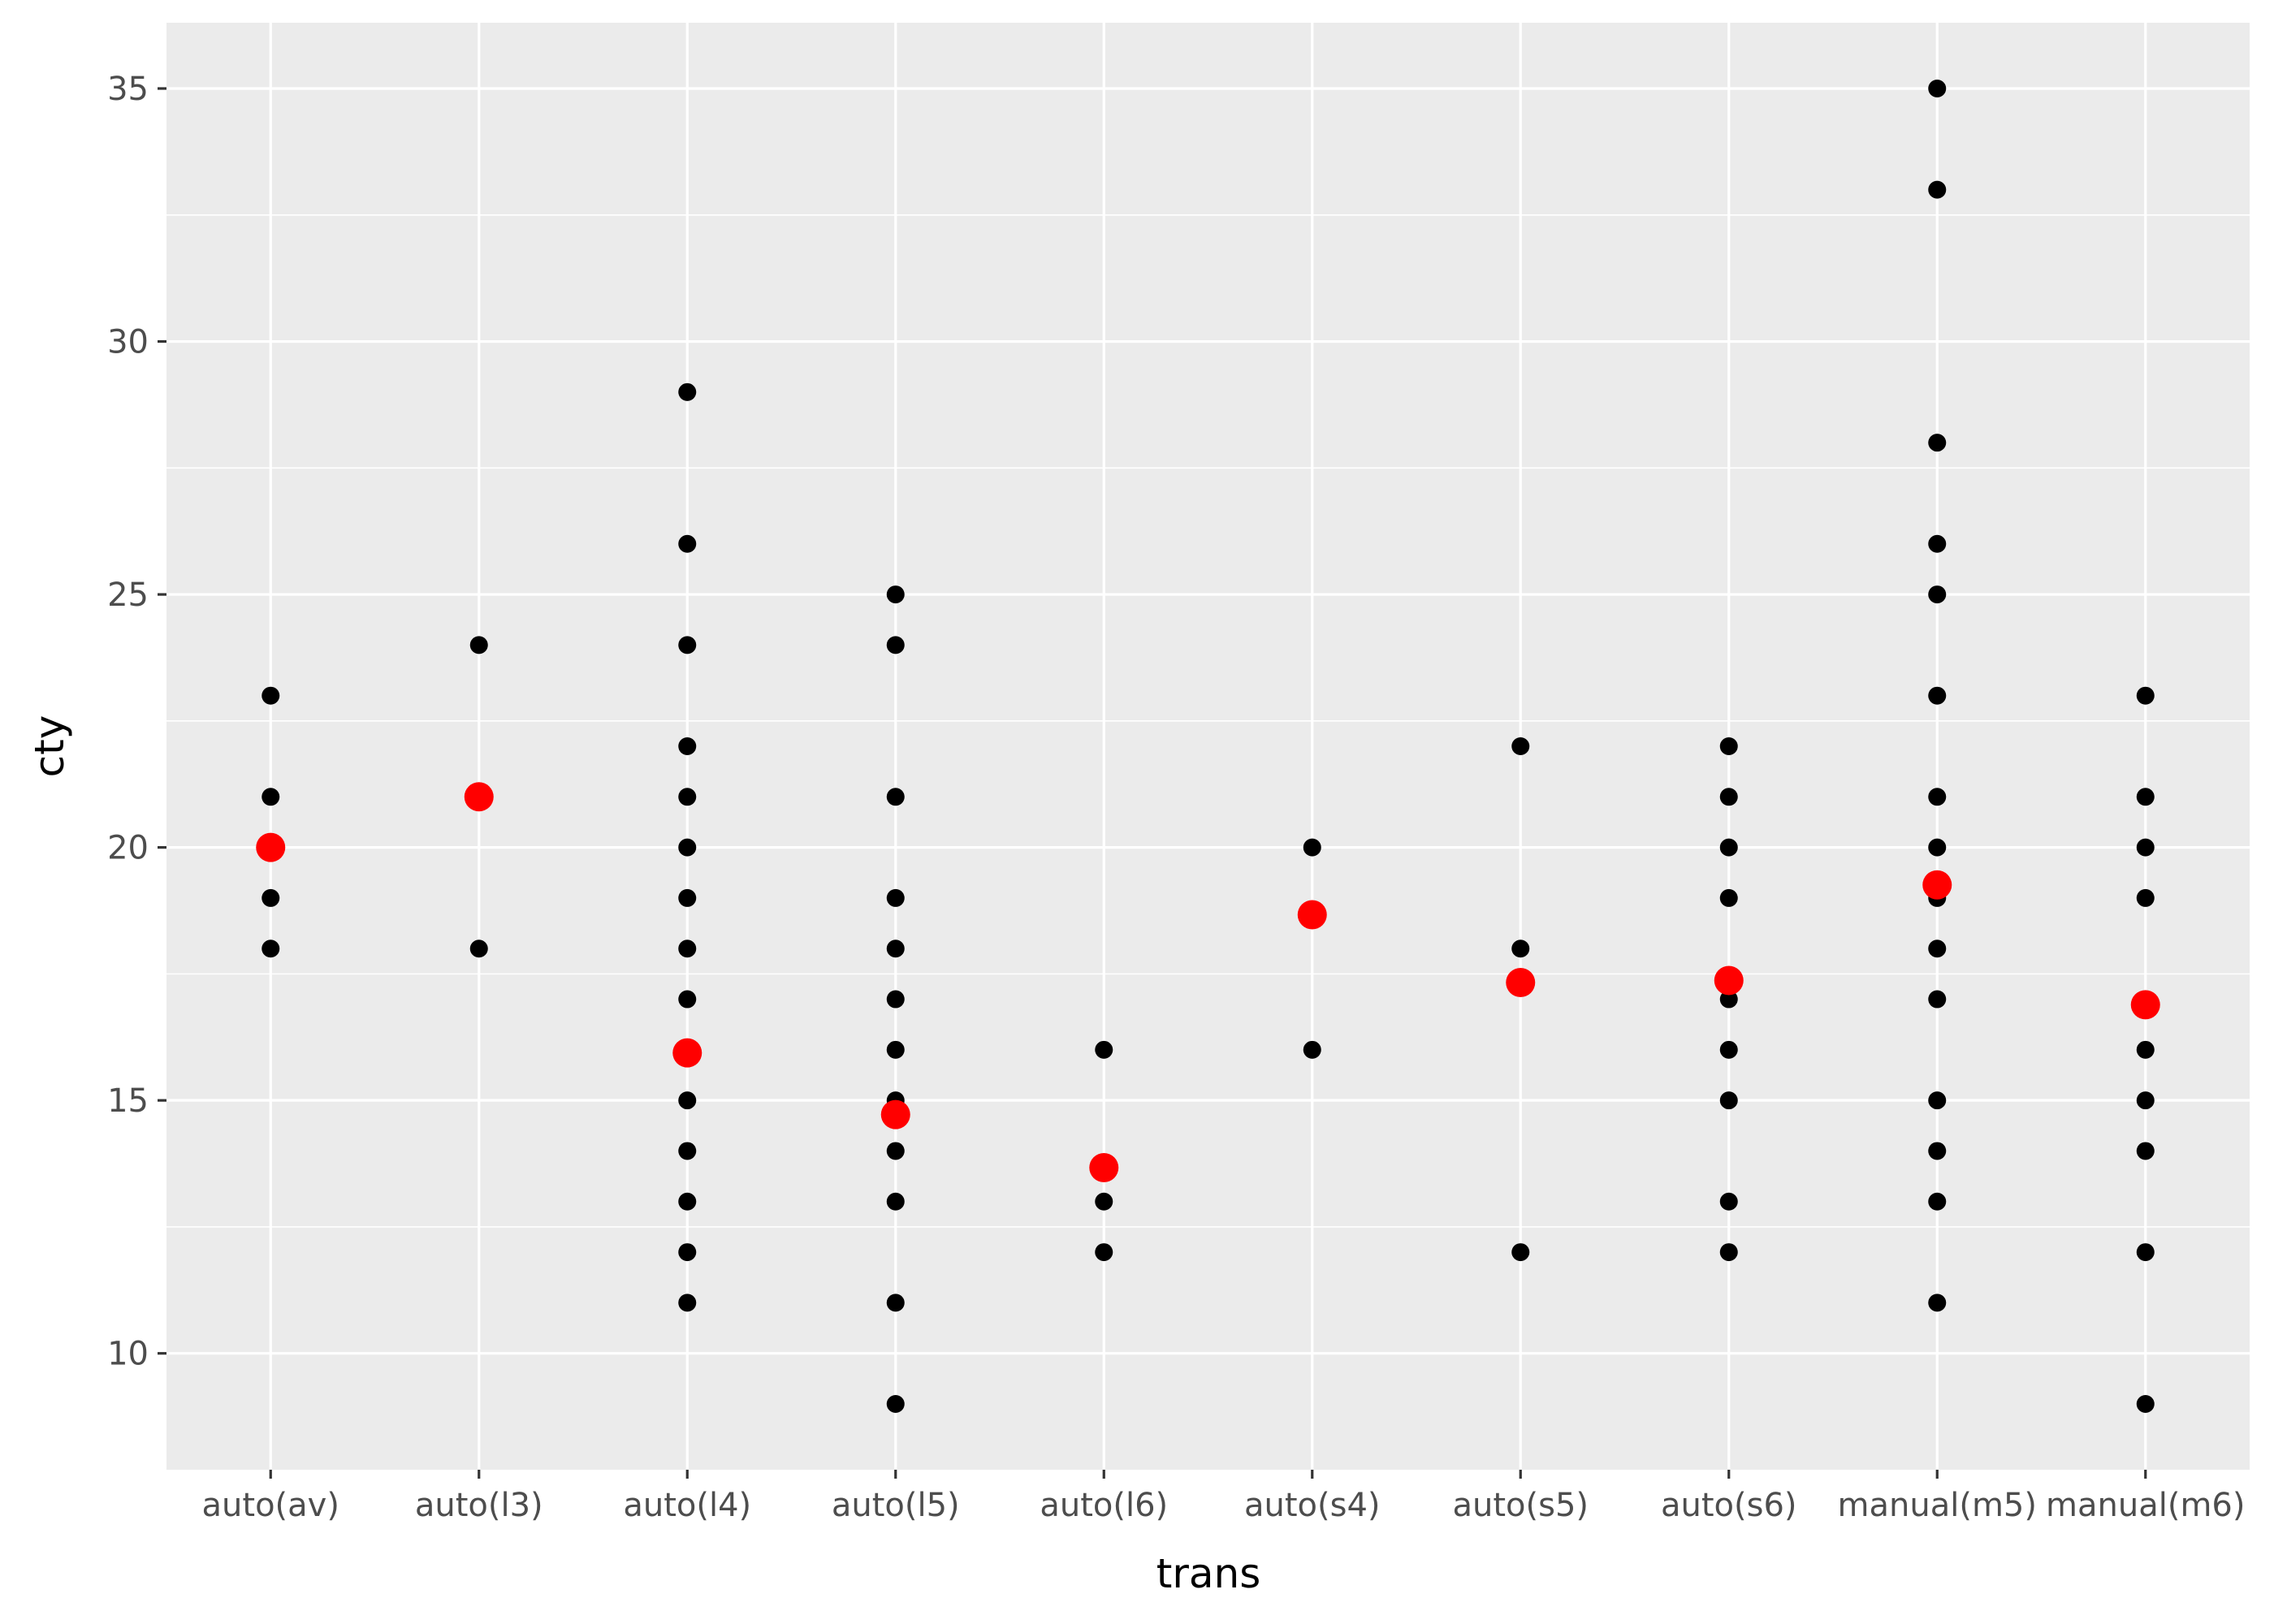 This screenshot has width=2274, height=1624. Describe the element at coordinates (128, 342) in the screenshot. I see `y-tick-label: 30` at that location.